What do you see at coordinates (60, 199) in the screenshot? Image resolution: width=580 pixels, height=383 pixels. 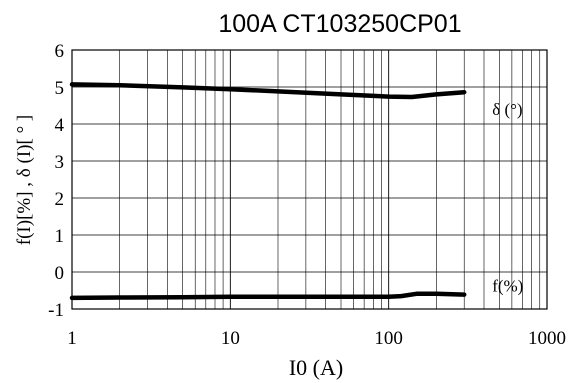 I see `y-tick-label: 2` at bounding box center [60, 199].